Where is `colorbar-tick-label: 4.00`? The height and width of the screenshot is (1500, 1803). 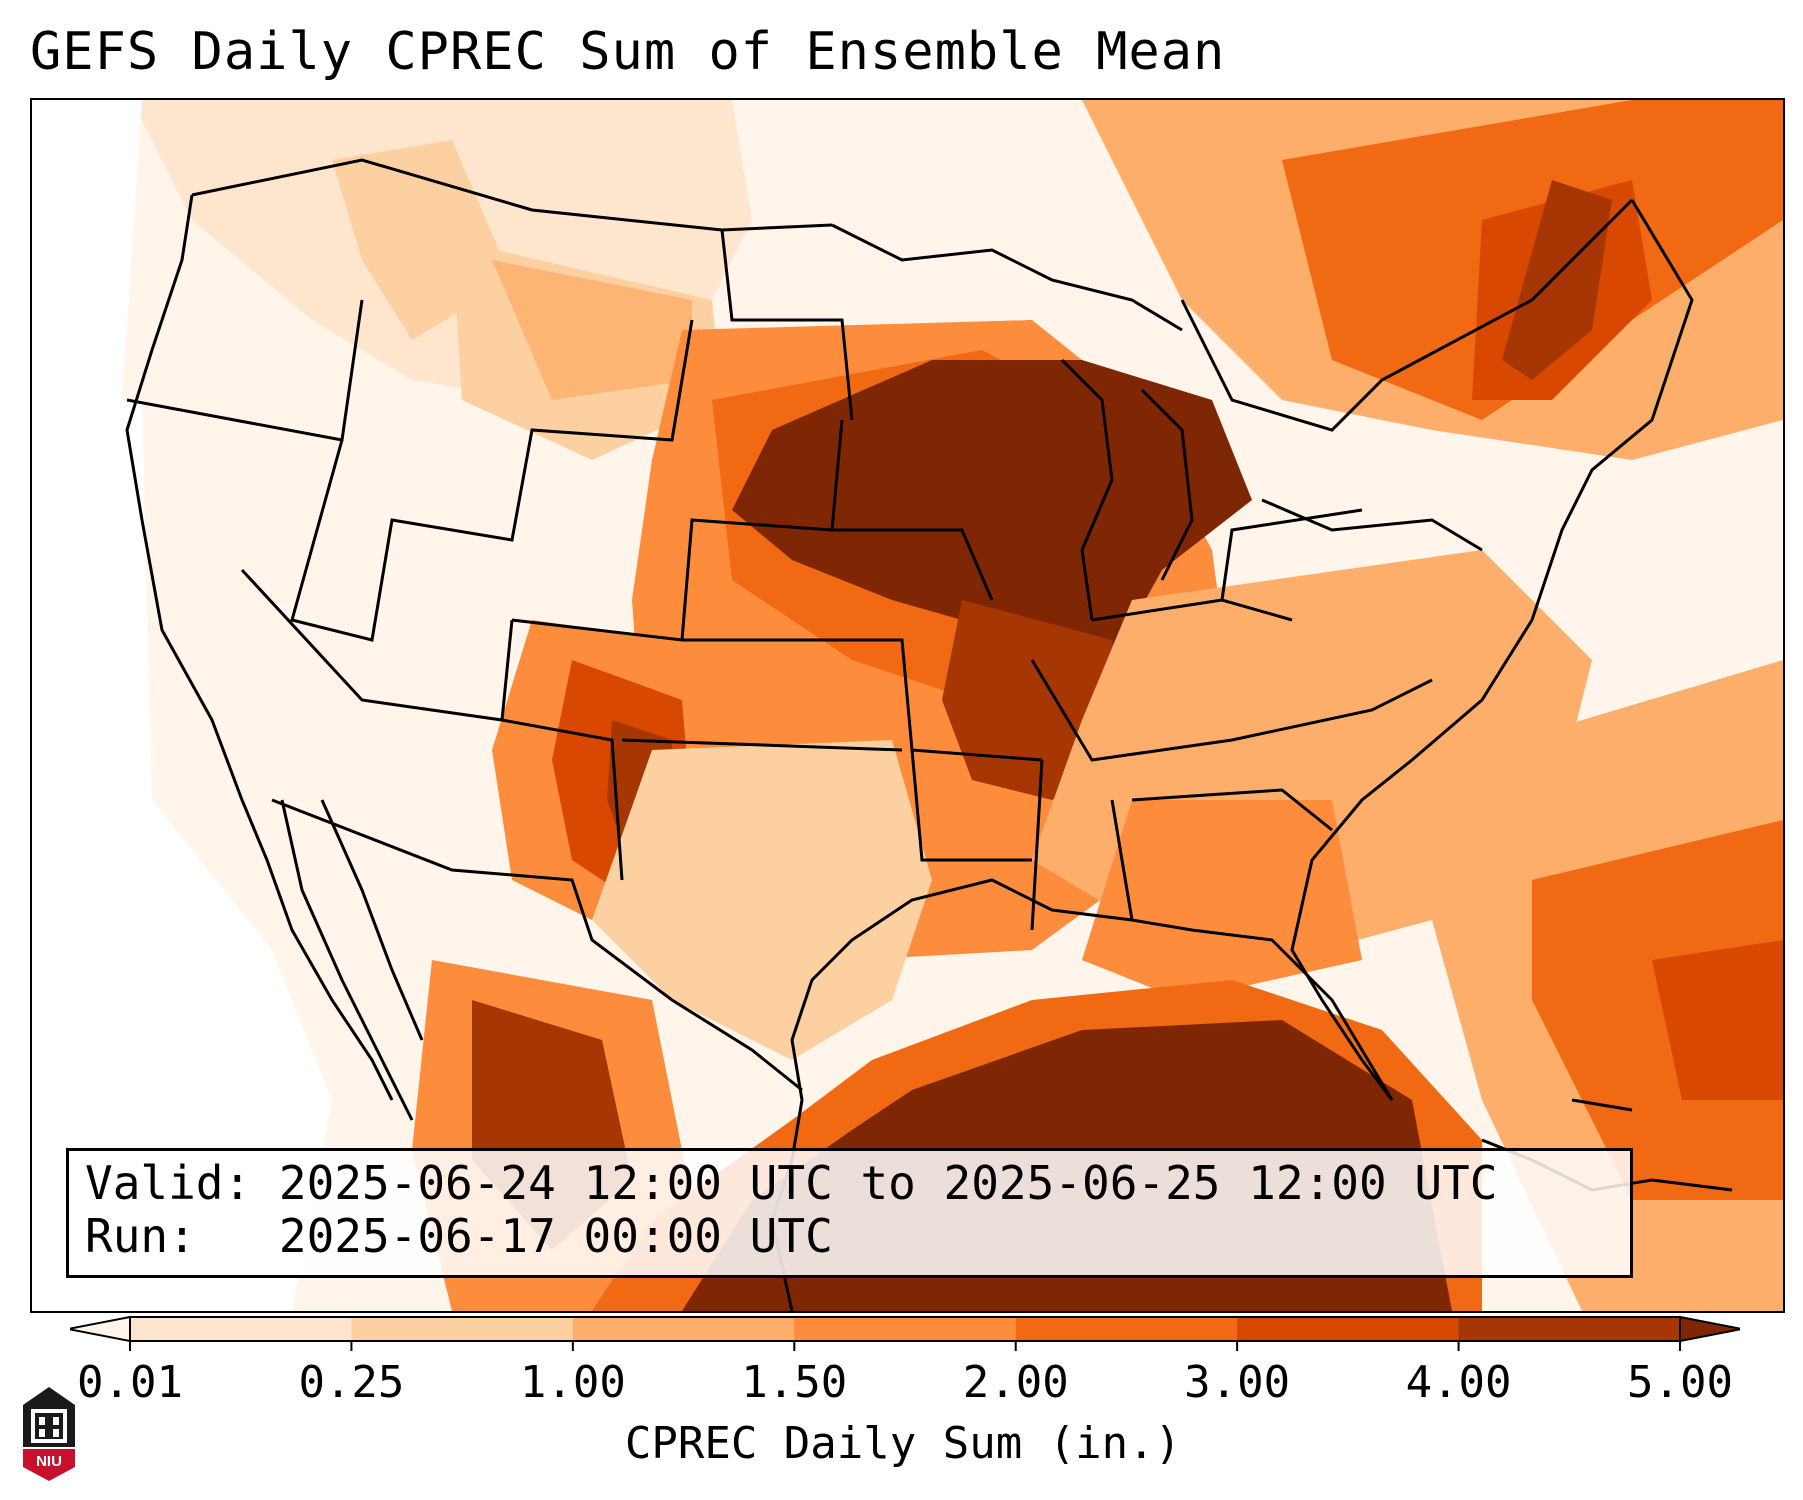
colorbar-tick-label: 4.00 is located at coordinates (1458, 1382).